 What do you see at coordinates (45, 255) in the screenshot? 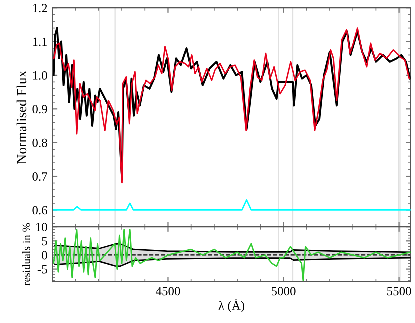
I see `y-tick-label: 0` at bounding box center [45, 255].